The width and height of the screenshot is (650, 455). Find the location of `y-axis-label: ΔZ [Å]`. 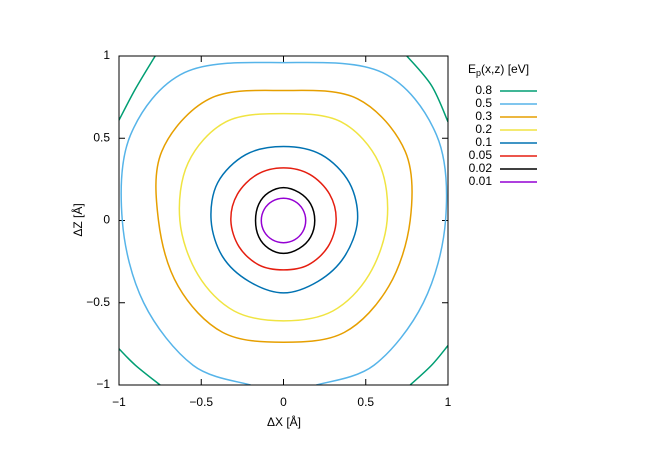

y-axis-label: ΔZ [Å] is located at coordinates (77, 219).